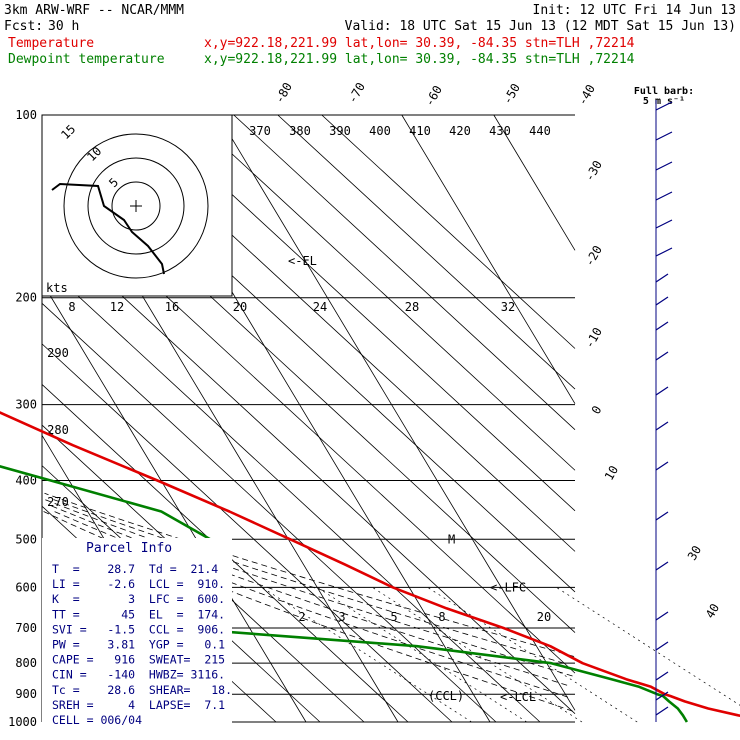  Describe the element at coordinates (26, 115) in the screenshot. I see `pressure-tick-label: 100` at that location.